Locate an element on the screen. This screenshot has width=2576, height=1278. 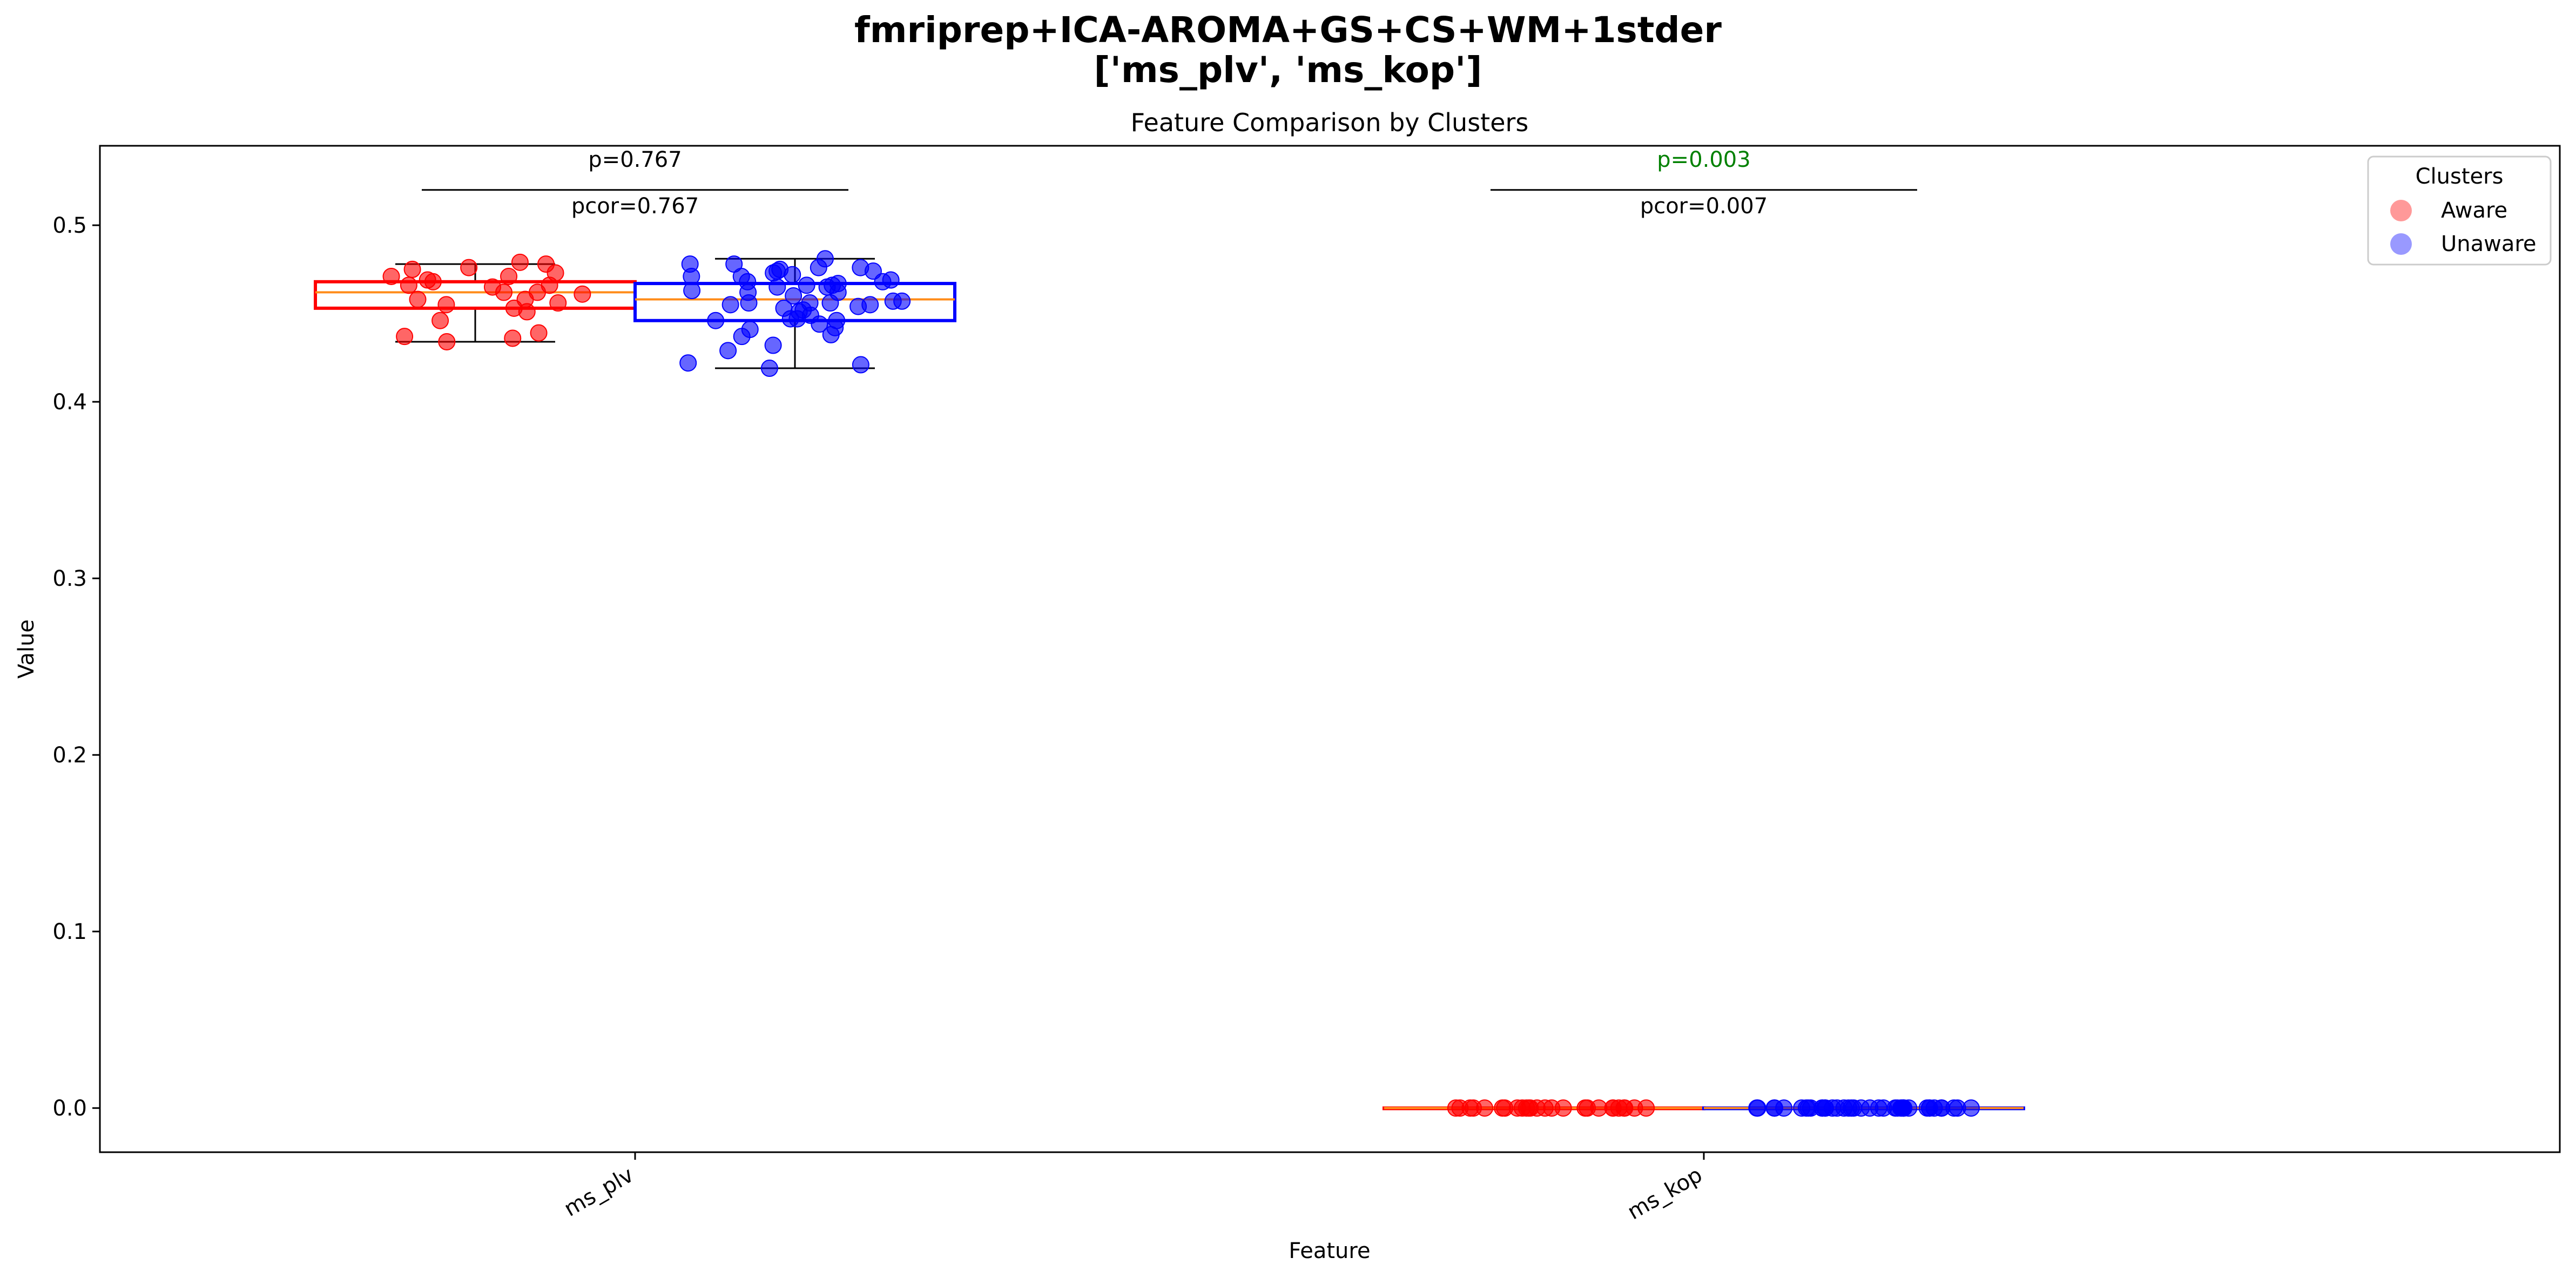
p-value-label: p=0.767 is located at coordinates (635, 159).